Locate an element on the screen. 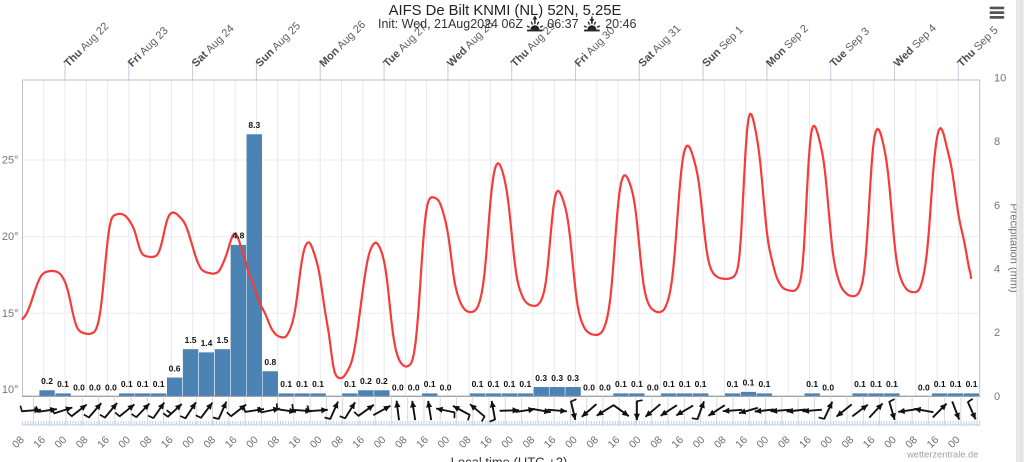 Image resolution: width=1024 pixels, height=462 pixels. svg-text: Init: Wed, 21Aug2024 06Z is located at coordinates (450, 24).